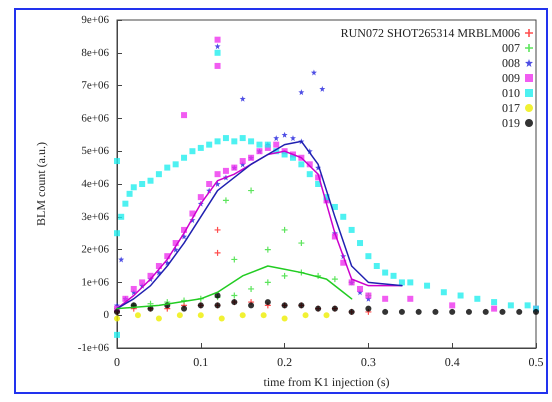 This screenshot has width=552, height=402. I want to click on y-tick-label: 6e+06, so click(95, 118).